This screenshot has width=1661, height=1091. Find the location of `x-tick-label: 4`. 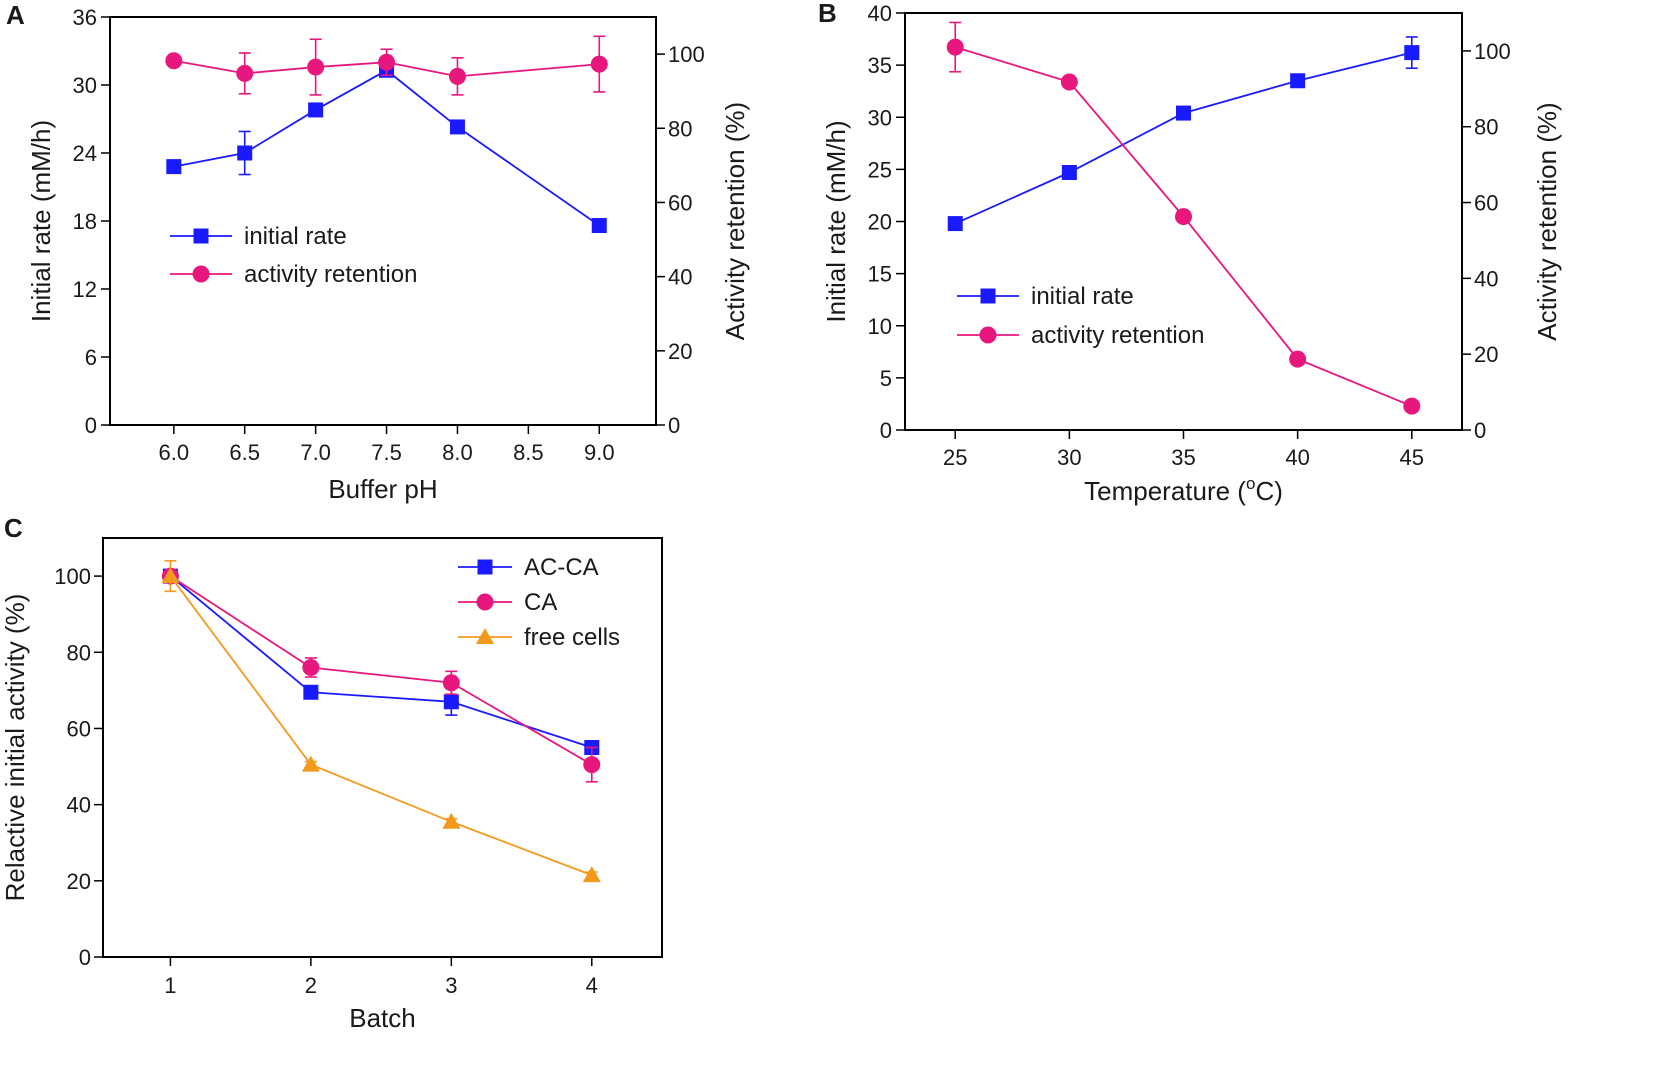

x-tick-label: 4 is located at coordinates (592, 985).